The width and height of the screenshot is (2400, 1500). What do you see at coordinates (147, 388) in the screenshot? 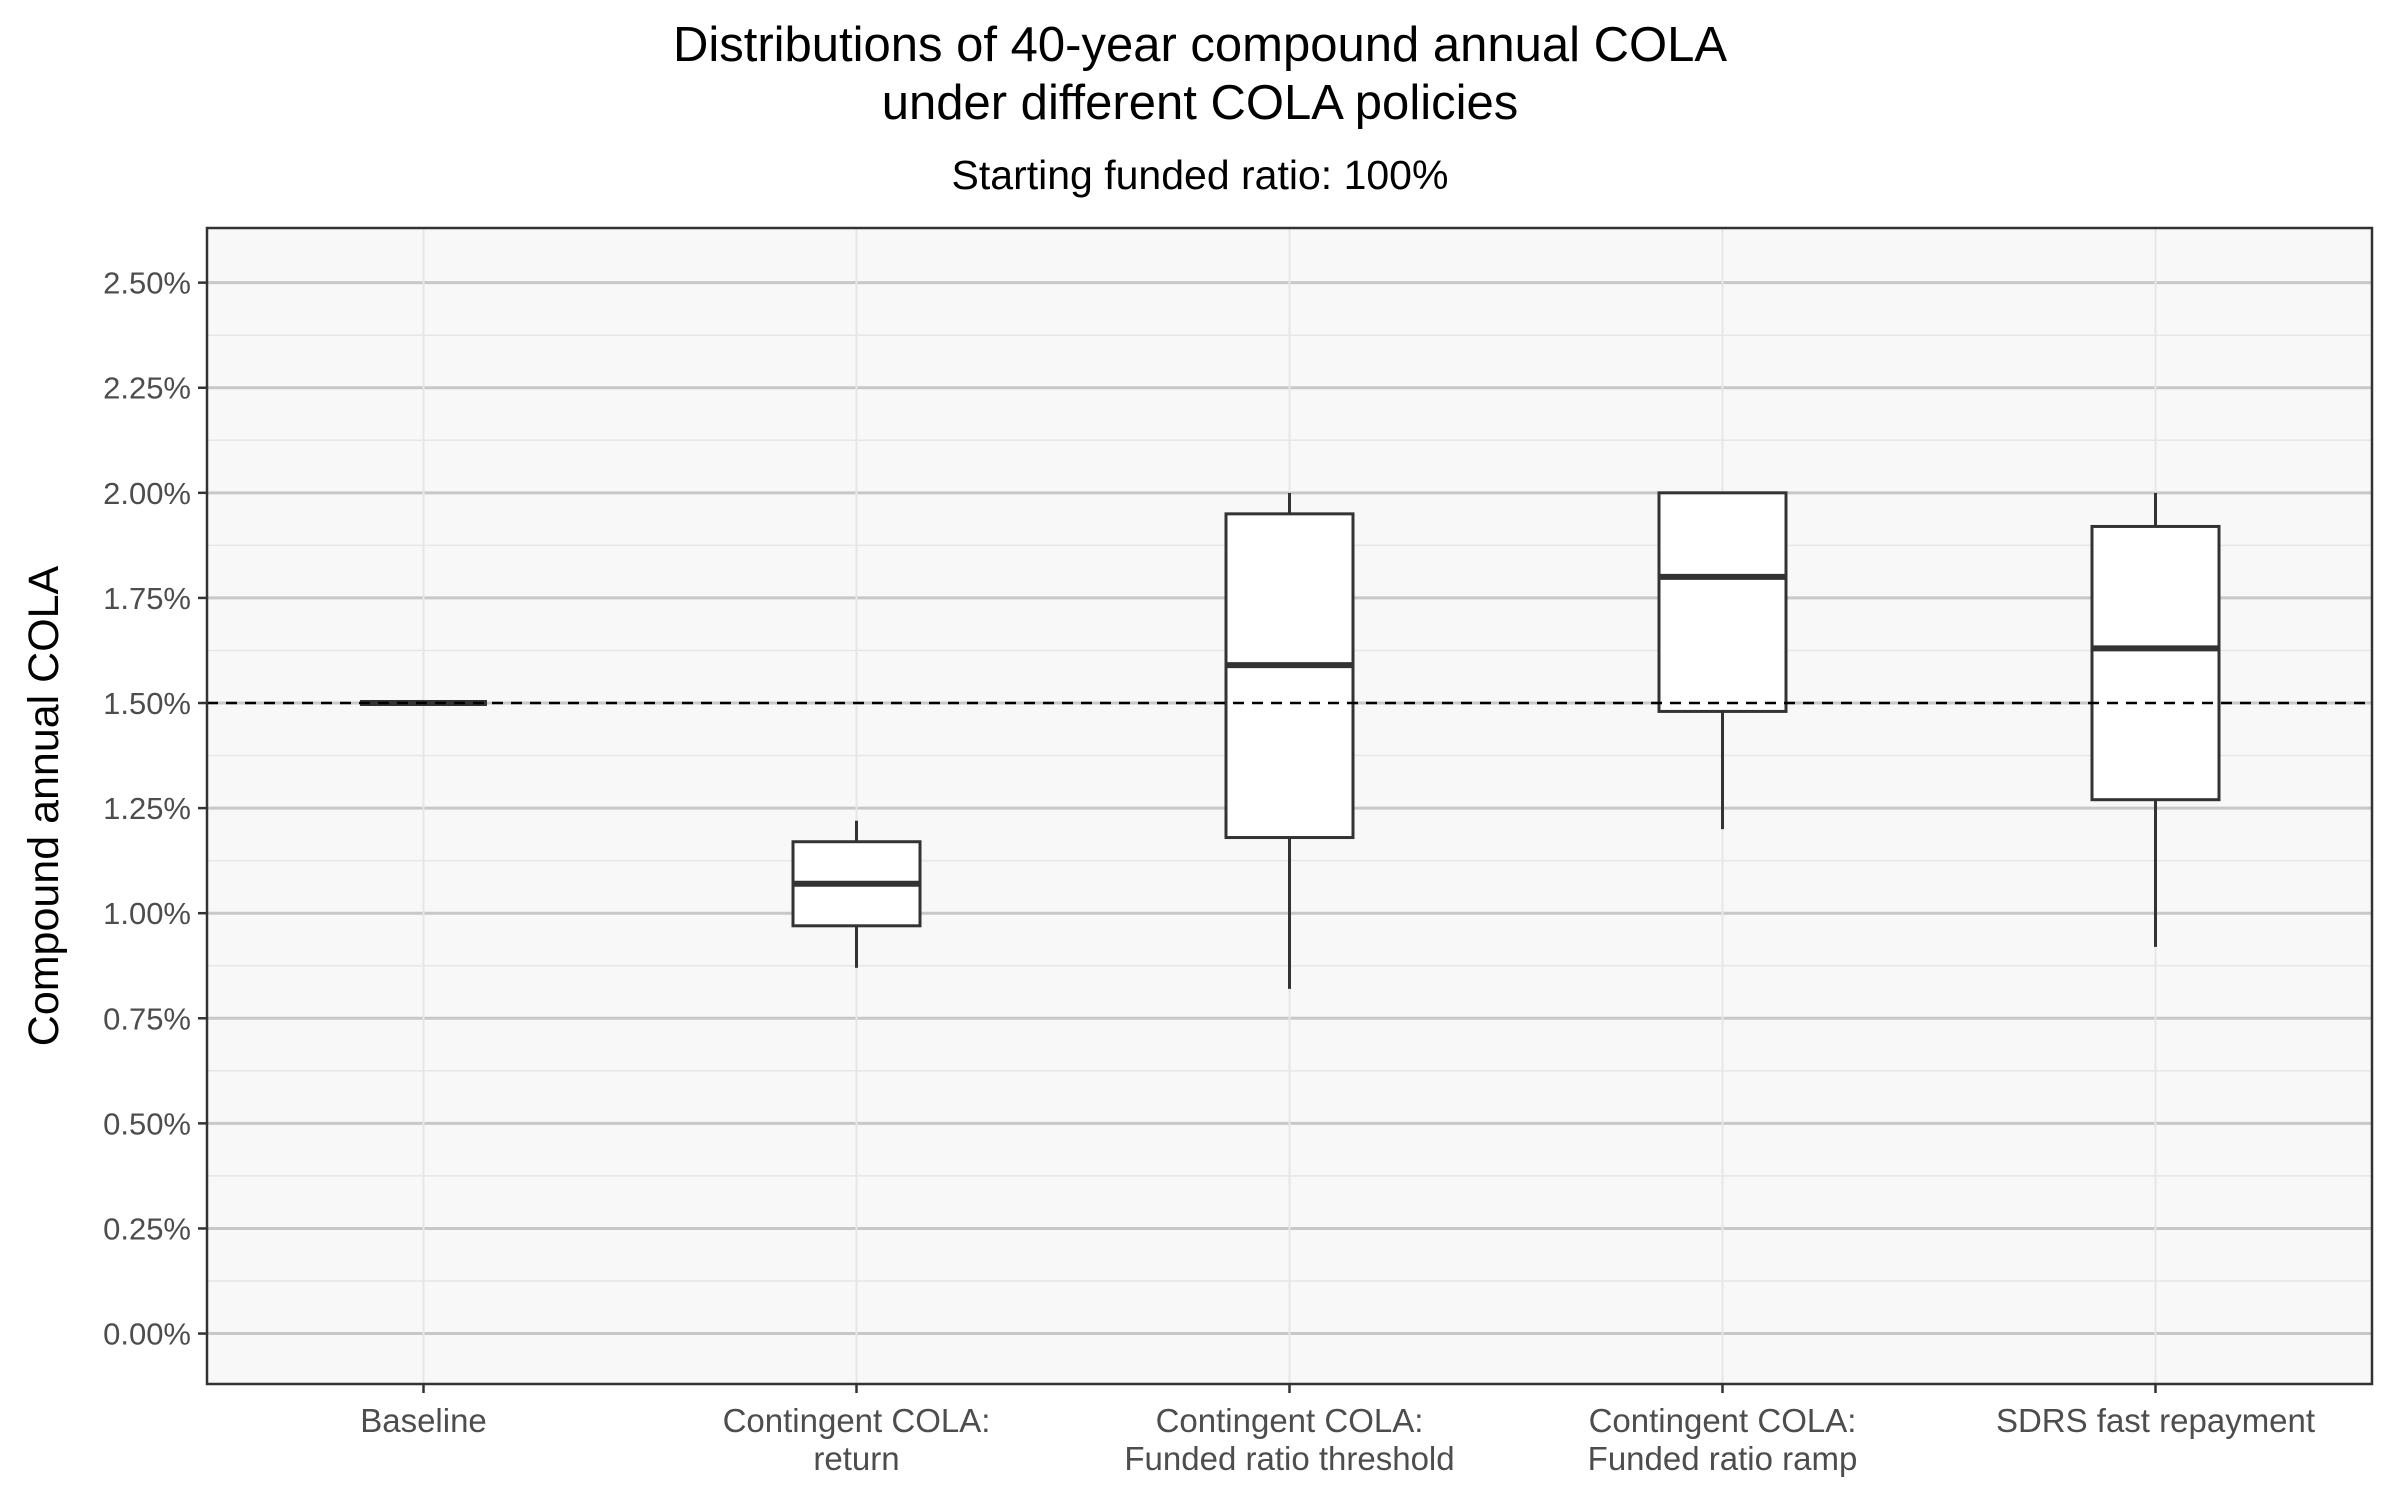
I see `y-tick-label: 2.25%` at bounding box center [147, 388].